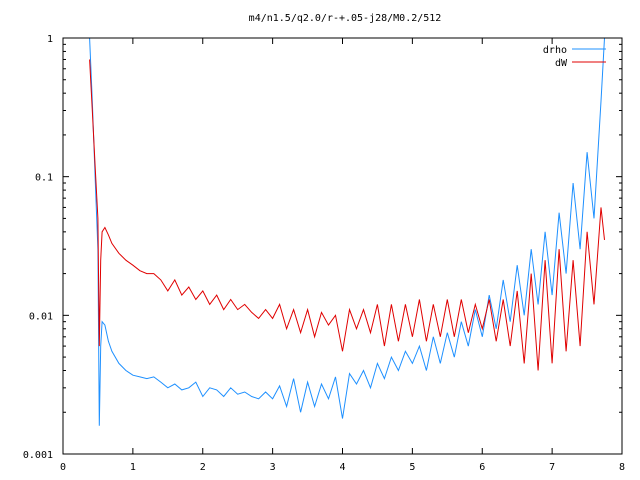  I want to click on y-tick-label: 1, so click(50, 39).